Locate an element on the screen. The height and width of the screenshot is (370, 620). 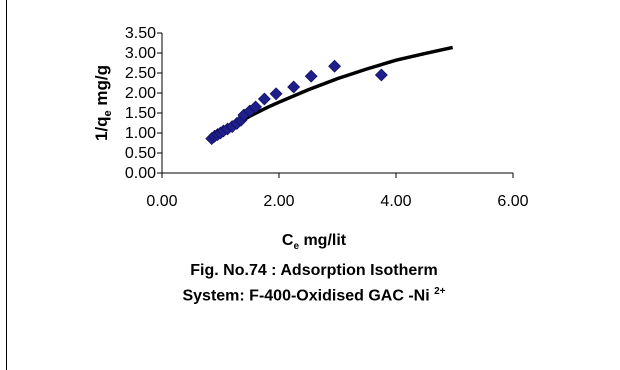
y-tick-label: 0.00 is located at coordinates (140, 173).